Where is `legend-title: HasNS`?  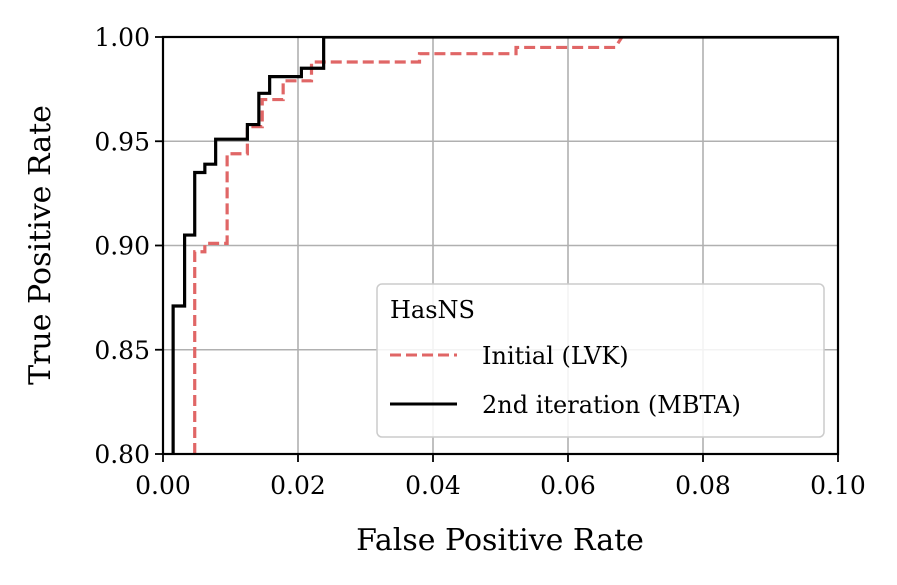
legend-title: HasNS is located at coordinates (432, 310).